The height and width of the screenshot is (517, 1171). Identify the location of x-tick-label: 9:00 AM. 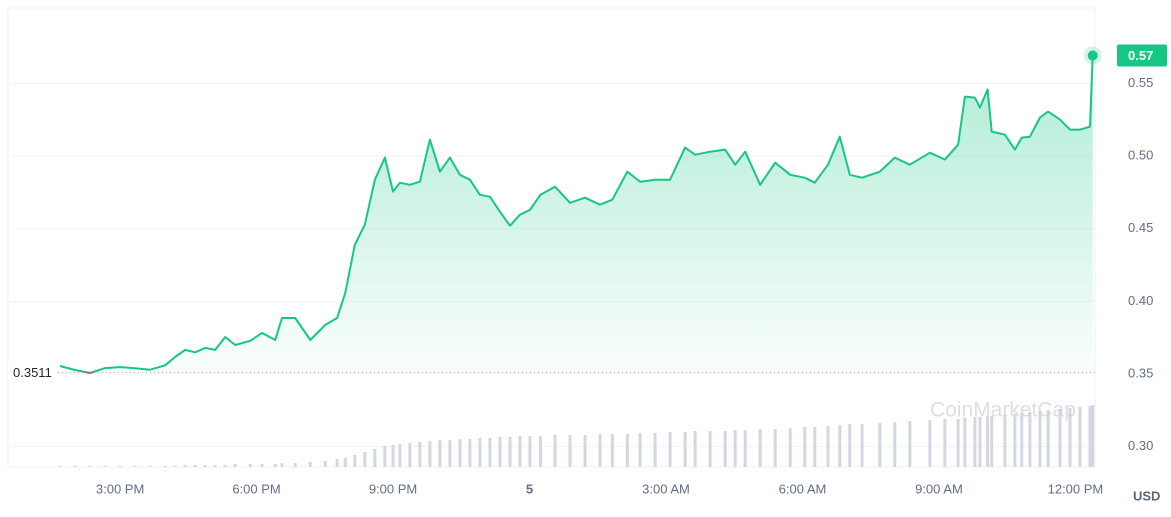
(939, 488).